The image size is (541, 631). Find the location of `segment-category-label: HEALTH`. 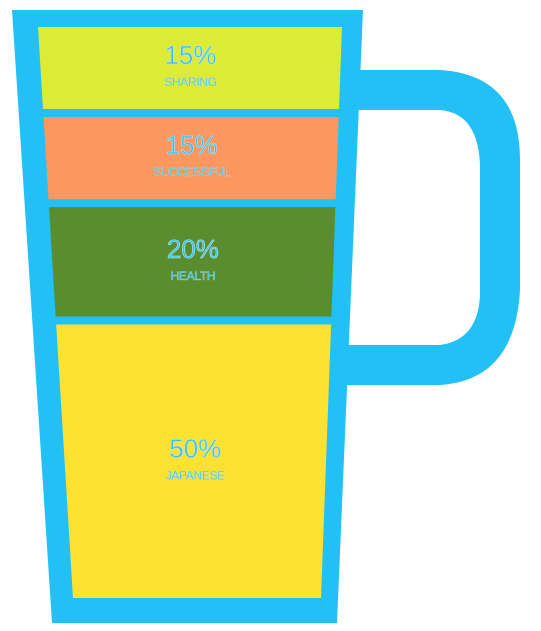

segment-category-label: HEALTH is located at coordinates (193, 276).